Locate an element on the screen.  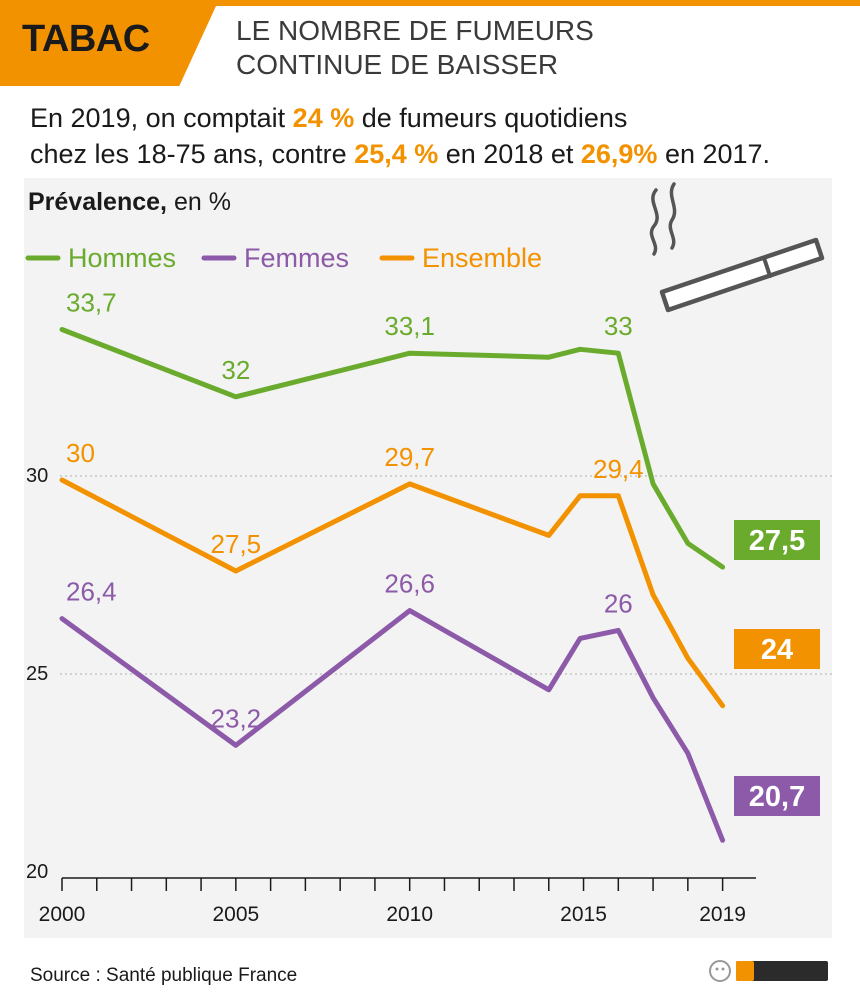
data-label-femmes: 26,6 is located at coordinates (409, 584).